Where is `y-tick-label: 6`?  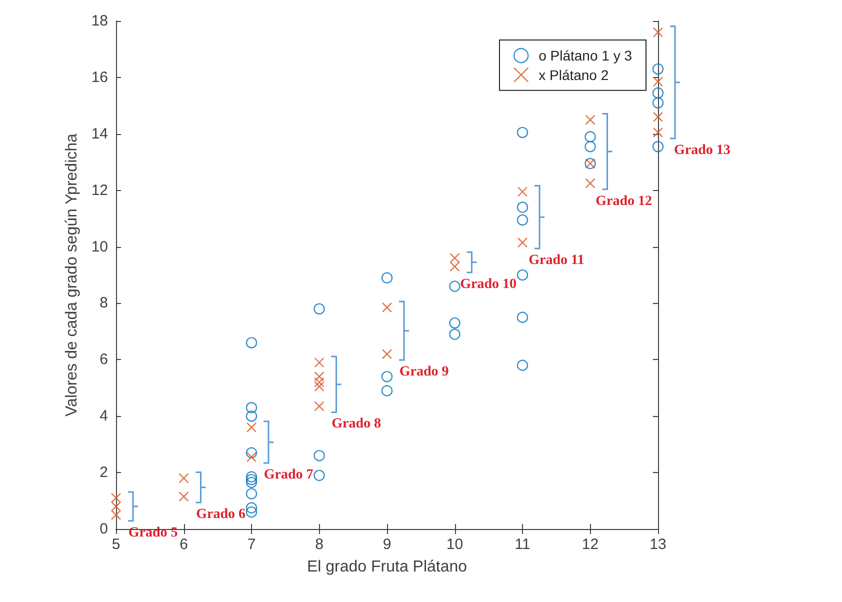
y-tick-label: 6 is located at coordinates (104, 359).